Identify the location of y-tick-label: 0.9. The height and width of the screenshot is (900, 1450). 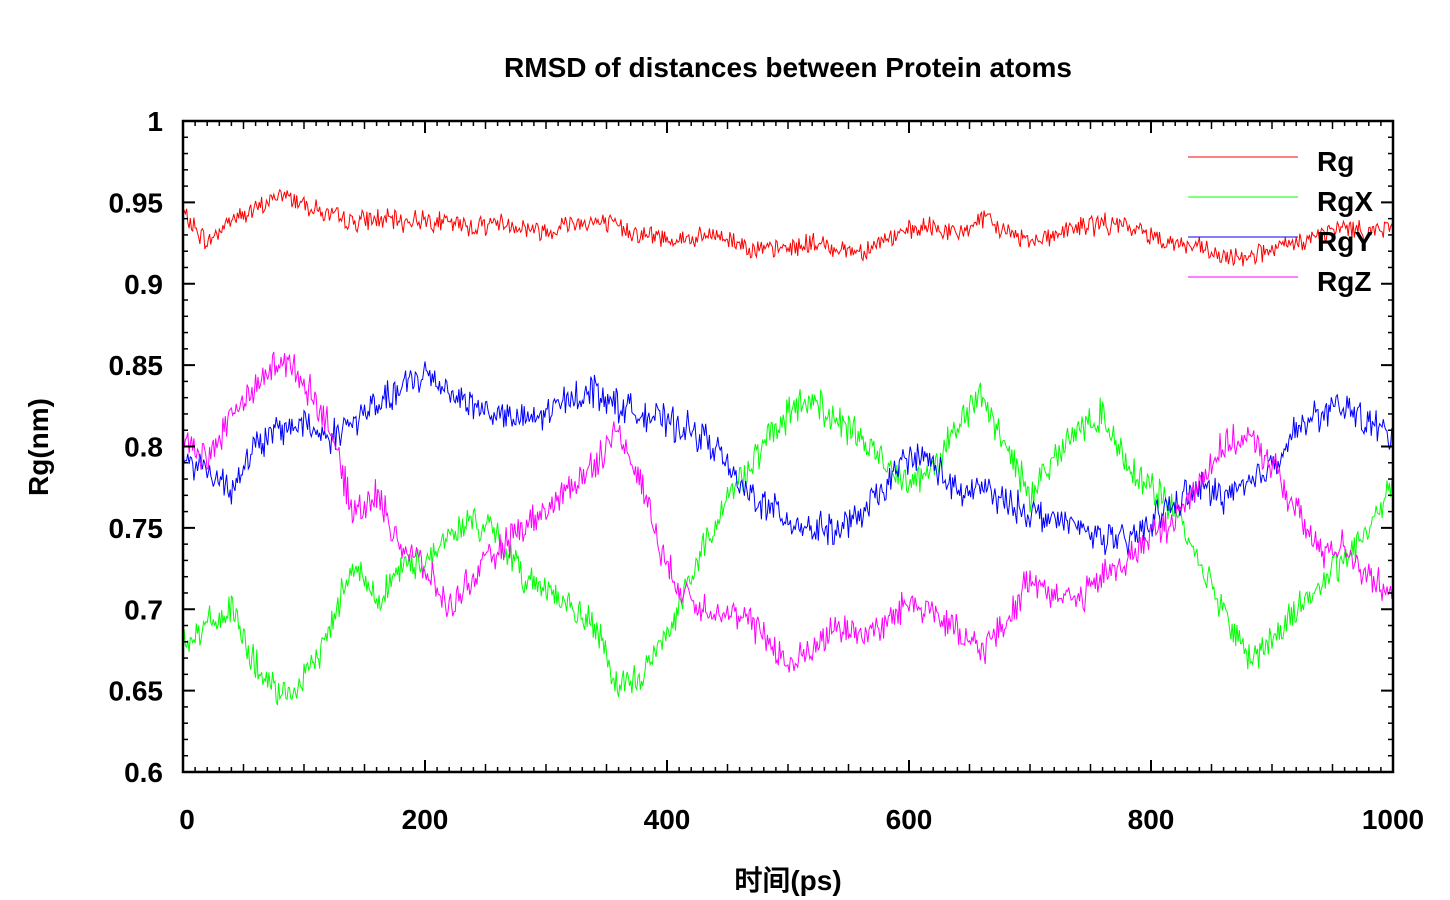
(143, 284).